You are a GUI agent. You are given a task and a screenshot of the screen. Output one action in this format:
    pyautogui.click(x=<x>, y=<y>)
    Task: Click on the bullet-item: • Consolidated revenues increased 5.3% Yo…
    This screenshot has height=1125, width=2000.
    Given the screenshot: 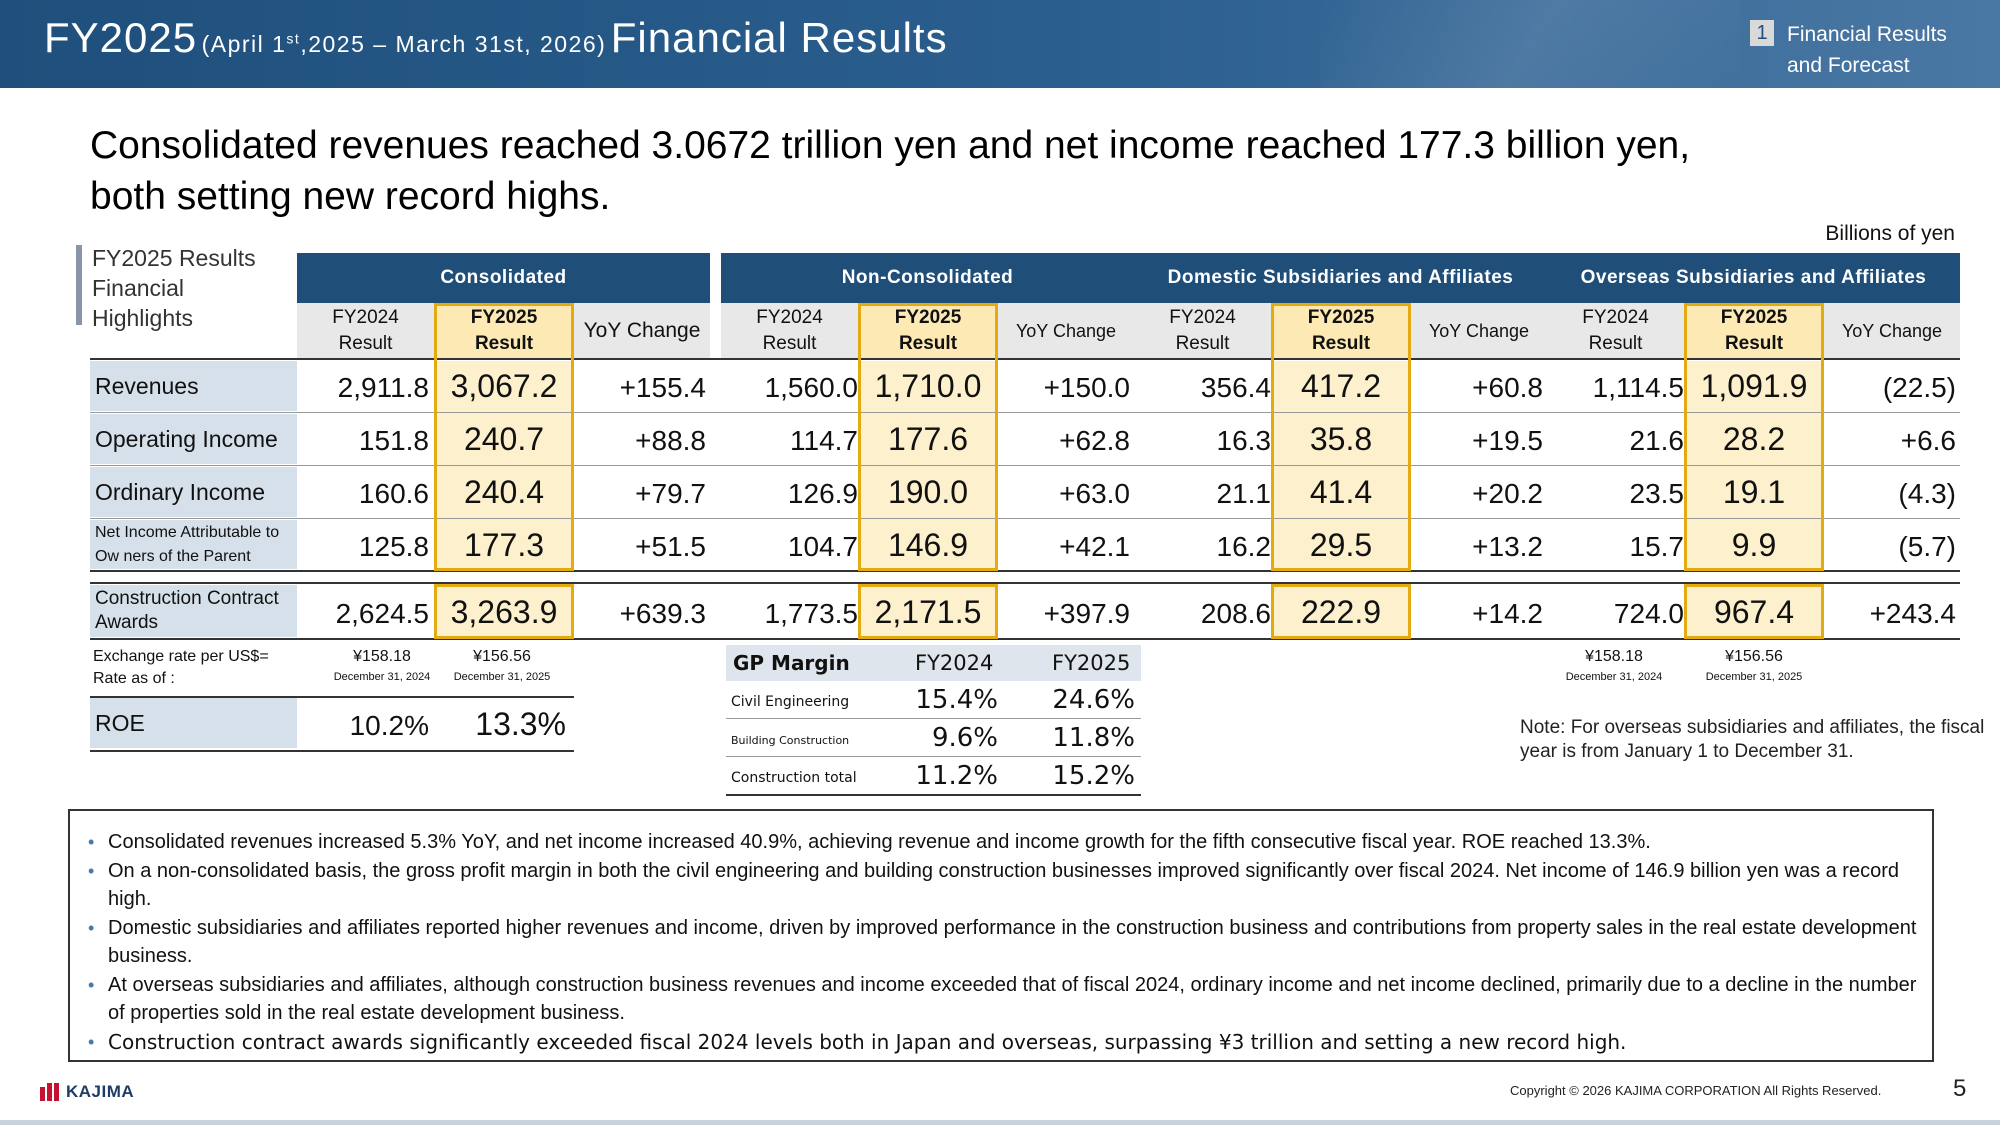 What is the action you would take?
    pyautogui.click(x=1003, y=842)
    